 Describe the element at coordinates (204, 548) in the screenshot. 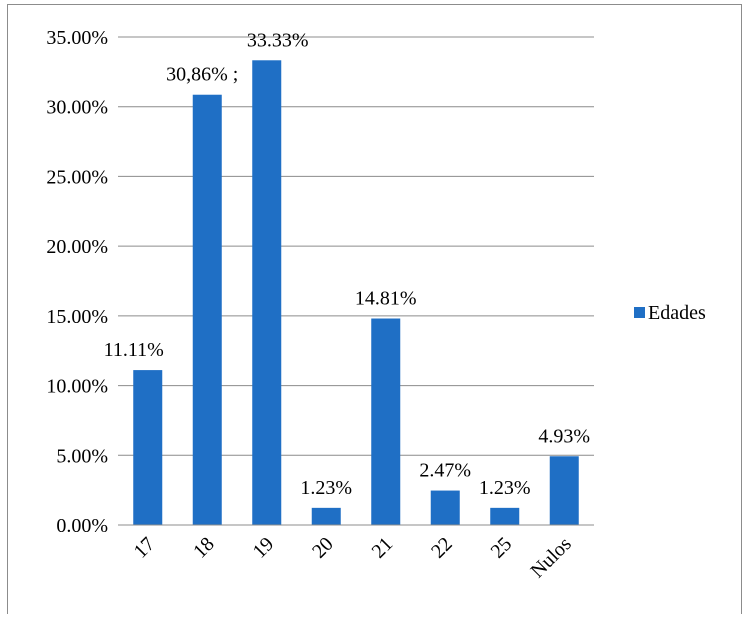

I see `x-tick-label: 18` at that location.